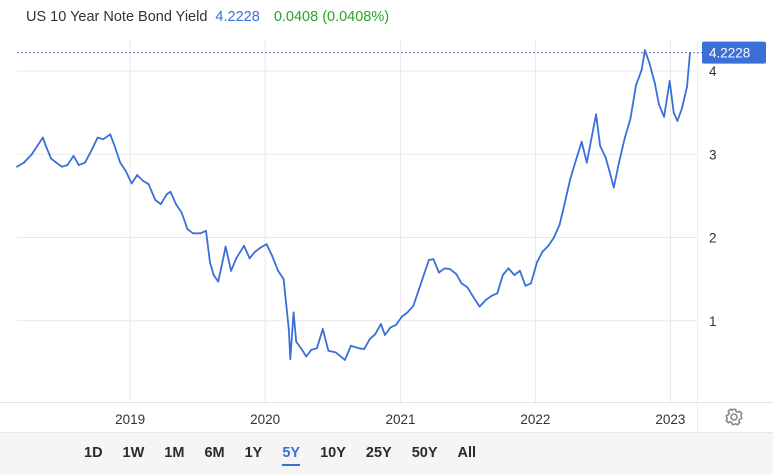 The width and height of the screenshot is (773, 475). What do you see at coordinates (734, 417) in the screenshot?
I see `gear-icon` at bounding box center [734, 417].